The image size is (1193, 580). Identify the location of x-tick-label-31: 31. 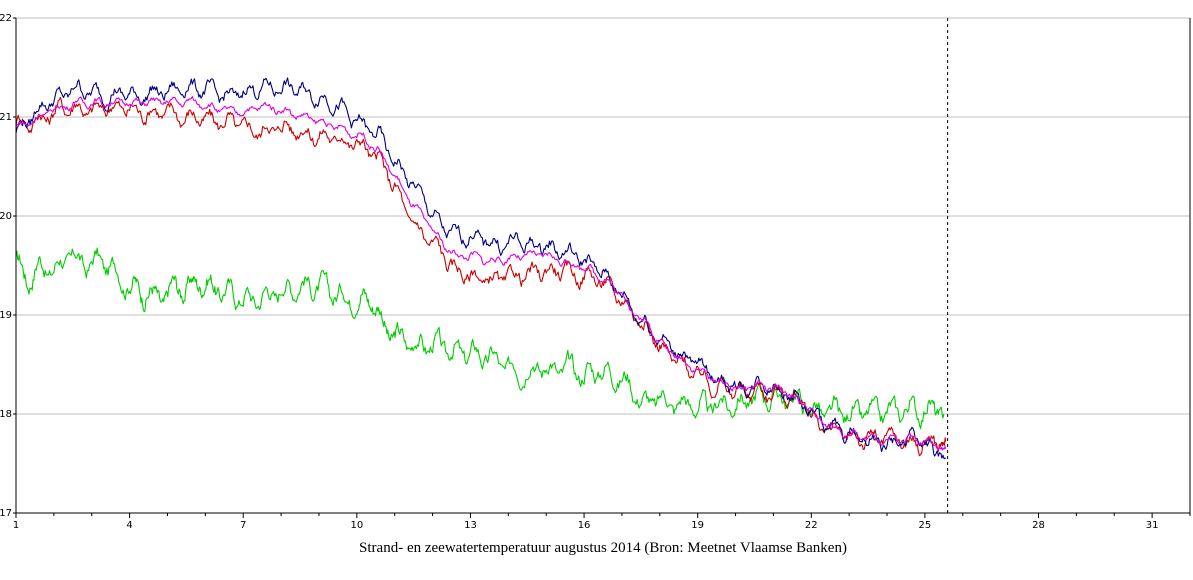
(1152, 525).